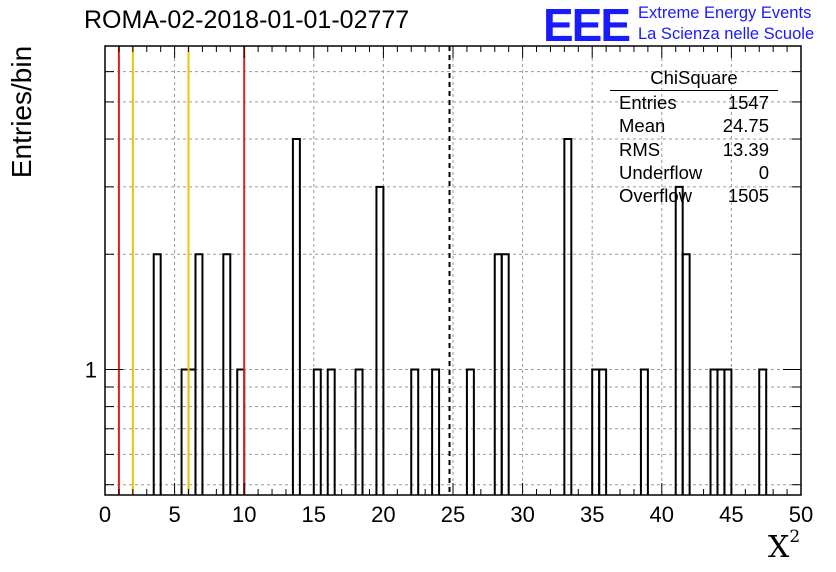  Describe the element at coordinates (314, 514) in the screenshot. I see `x-tick-label: 15` at that location.